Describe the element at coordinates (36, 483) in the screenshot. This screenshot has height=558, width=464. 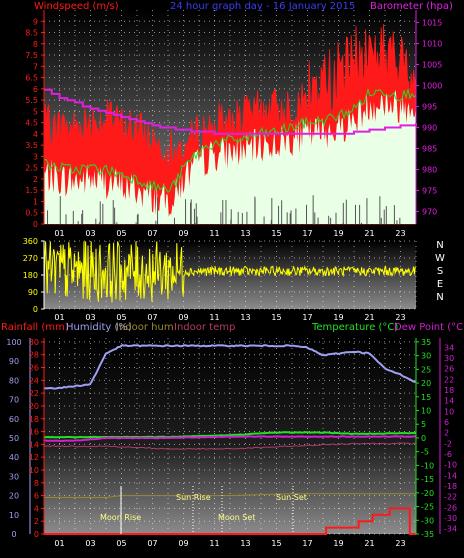
I see `rainfall-tick-label: 8` at that location.